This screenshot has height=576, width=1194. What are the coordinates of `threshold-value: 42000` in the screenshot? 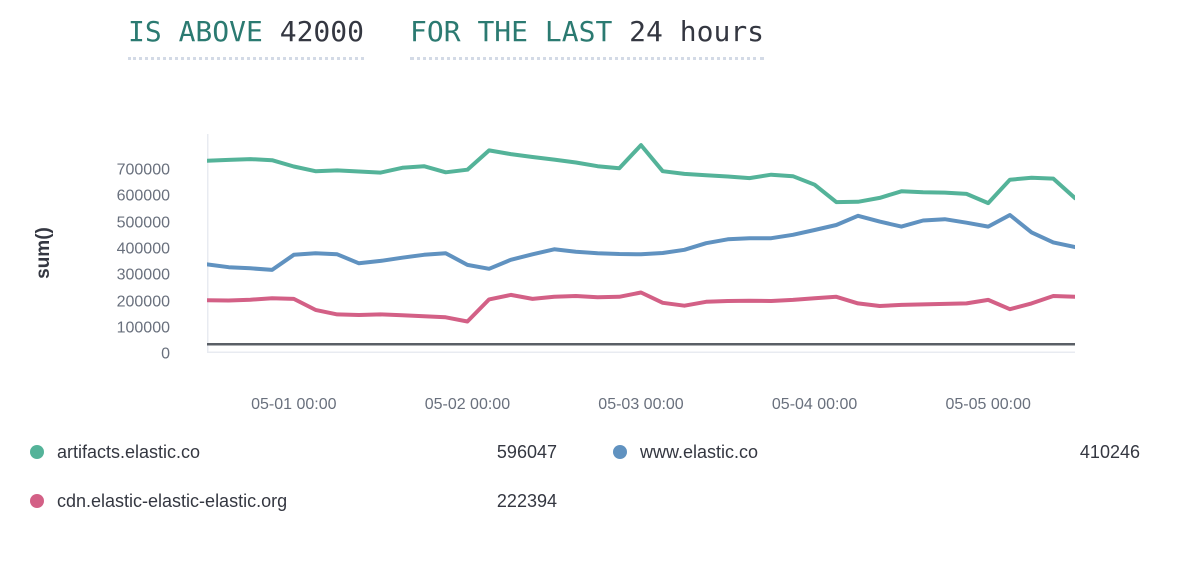 It's located at (322, 31).